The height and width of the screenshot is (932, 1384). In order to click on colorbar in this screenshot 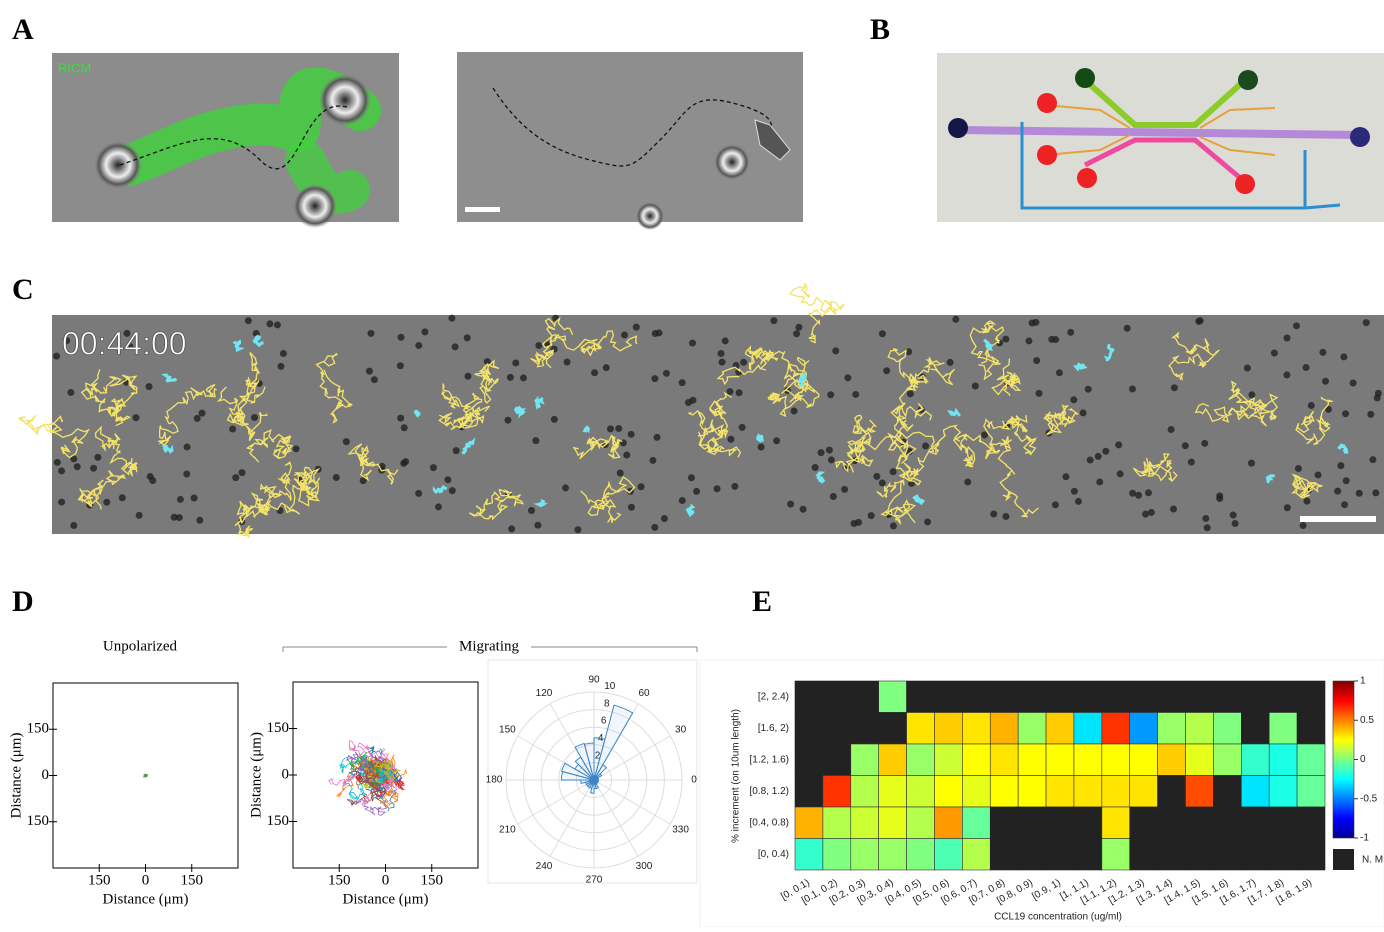, I will do `click(1343, 759)`.